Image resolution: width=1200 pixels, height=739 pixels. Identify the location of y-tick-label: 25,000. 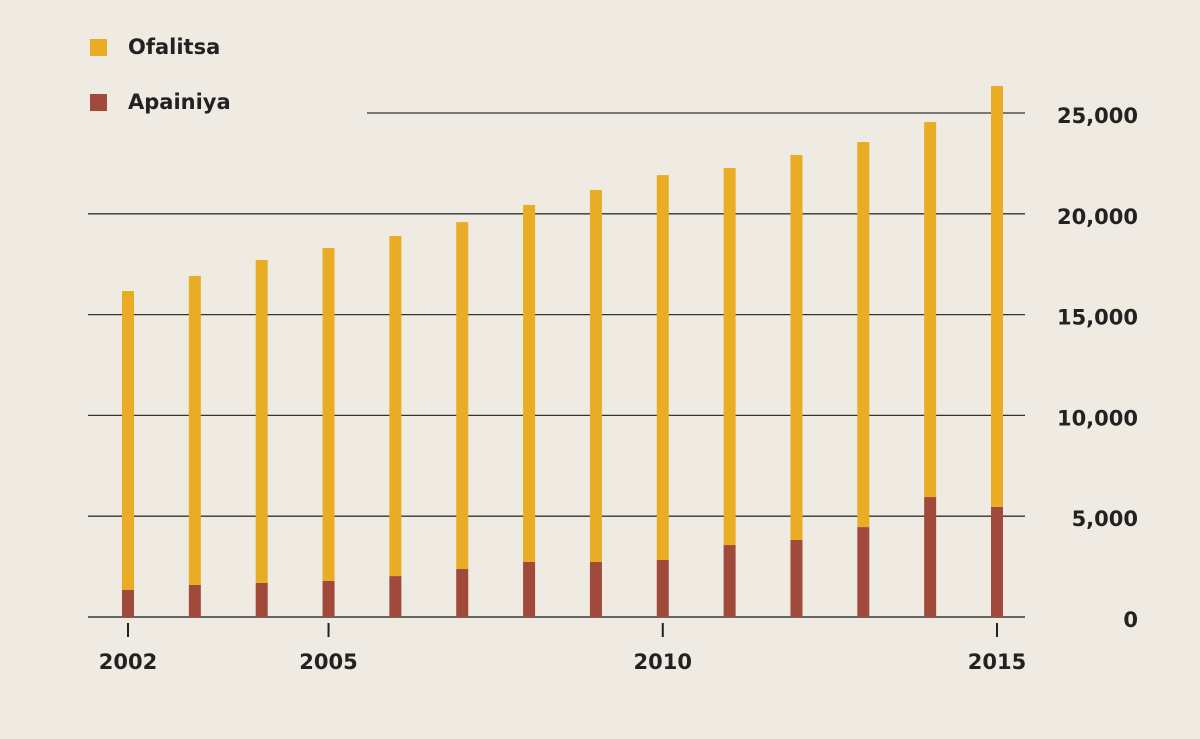
(1097, 116).